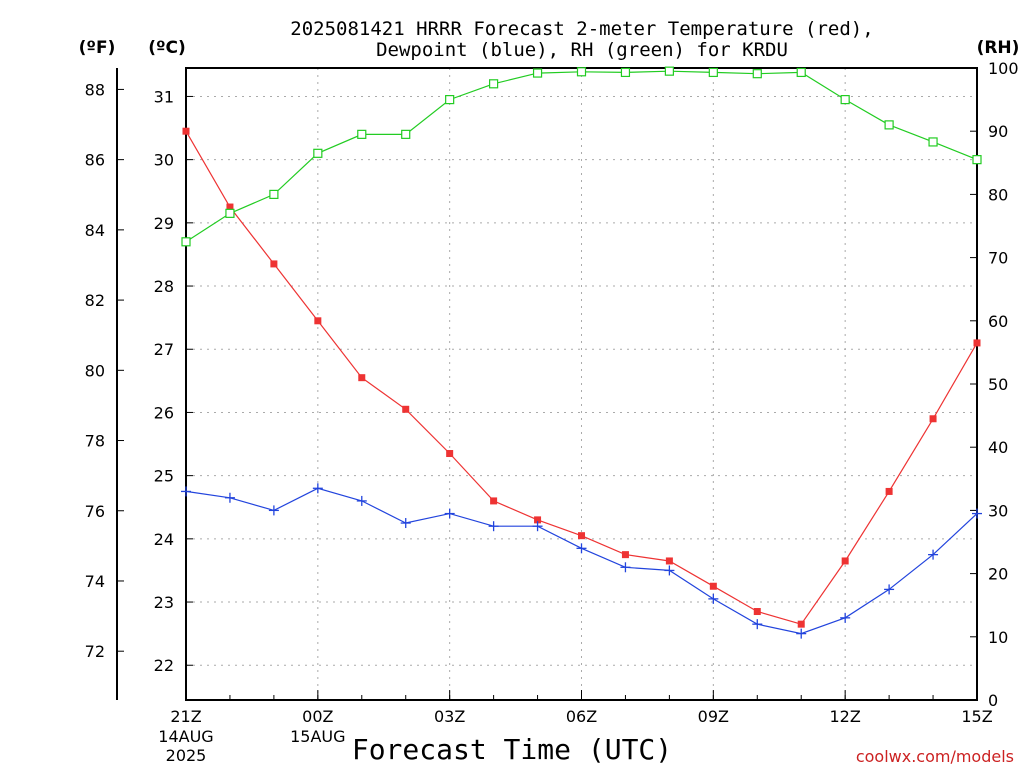  Describe the element at coordinates (713, 716) in the screenshot. I see `x-tick-label: 09Z` at that location.